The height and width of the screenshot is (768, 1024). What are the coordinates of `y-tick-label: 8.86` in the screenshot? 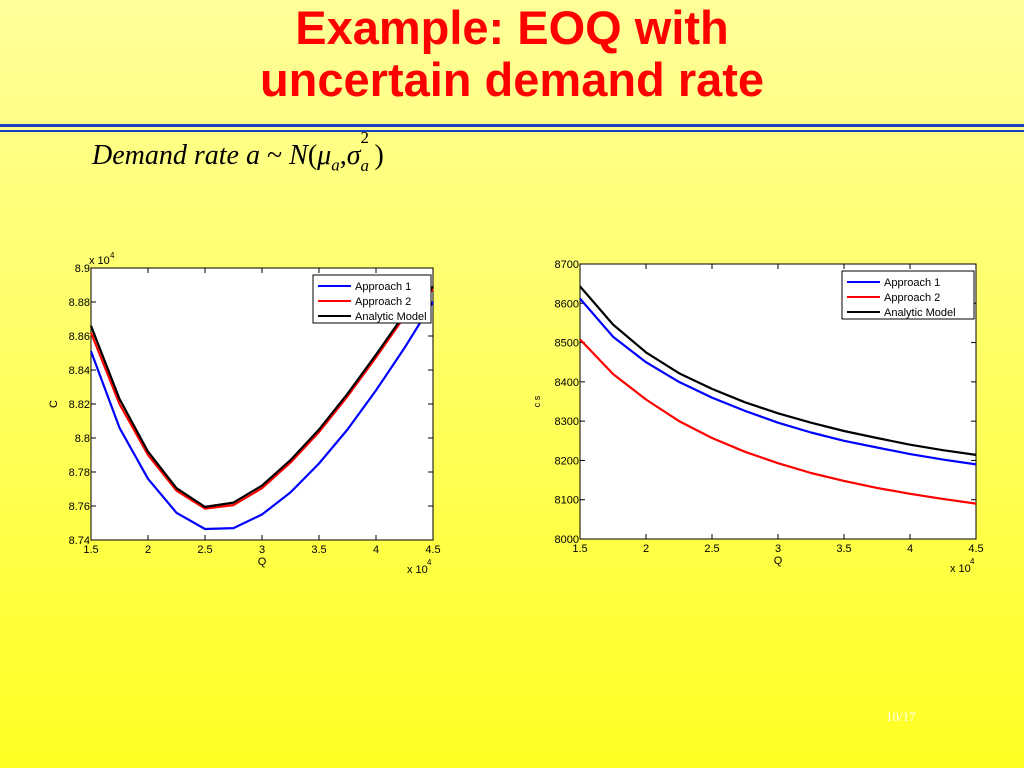 It's located at (79, 337).